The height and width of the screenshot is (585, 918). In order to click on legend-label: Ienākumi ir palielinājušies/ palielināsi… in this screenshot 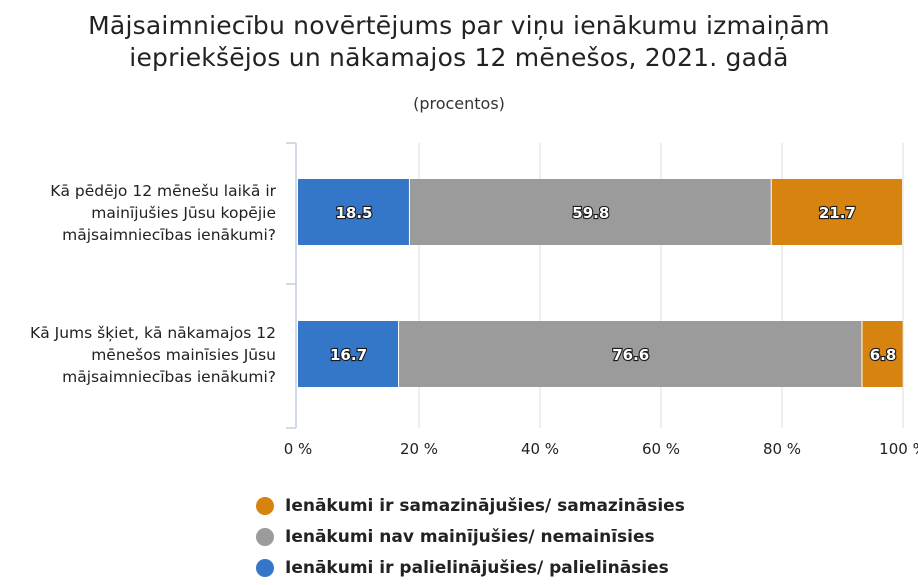, I will do `click(477, 567)`.